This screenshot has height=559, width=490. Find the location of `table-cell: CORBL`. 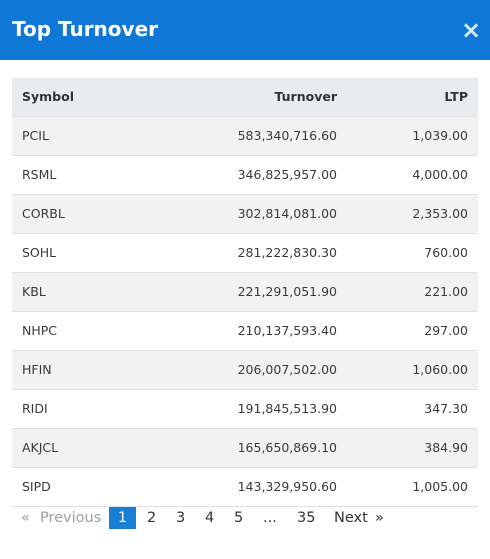

table-cell: CORBL is located at coordinates (43, 213).